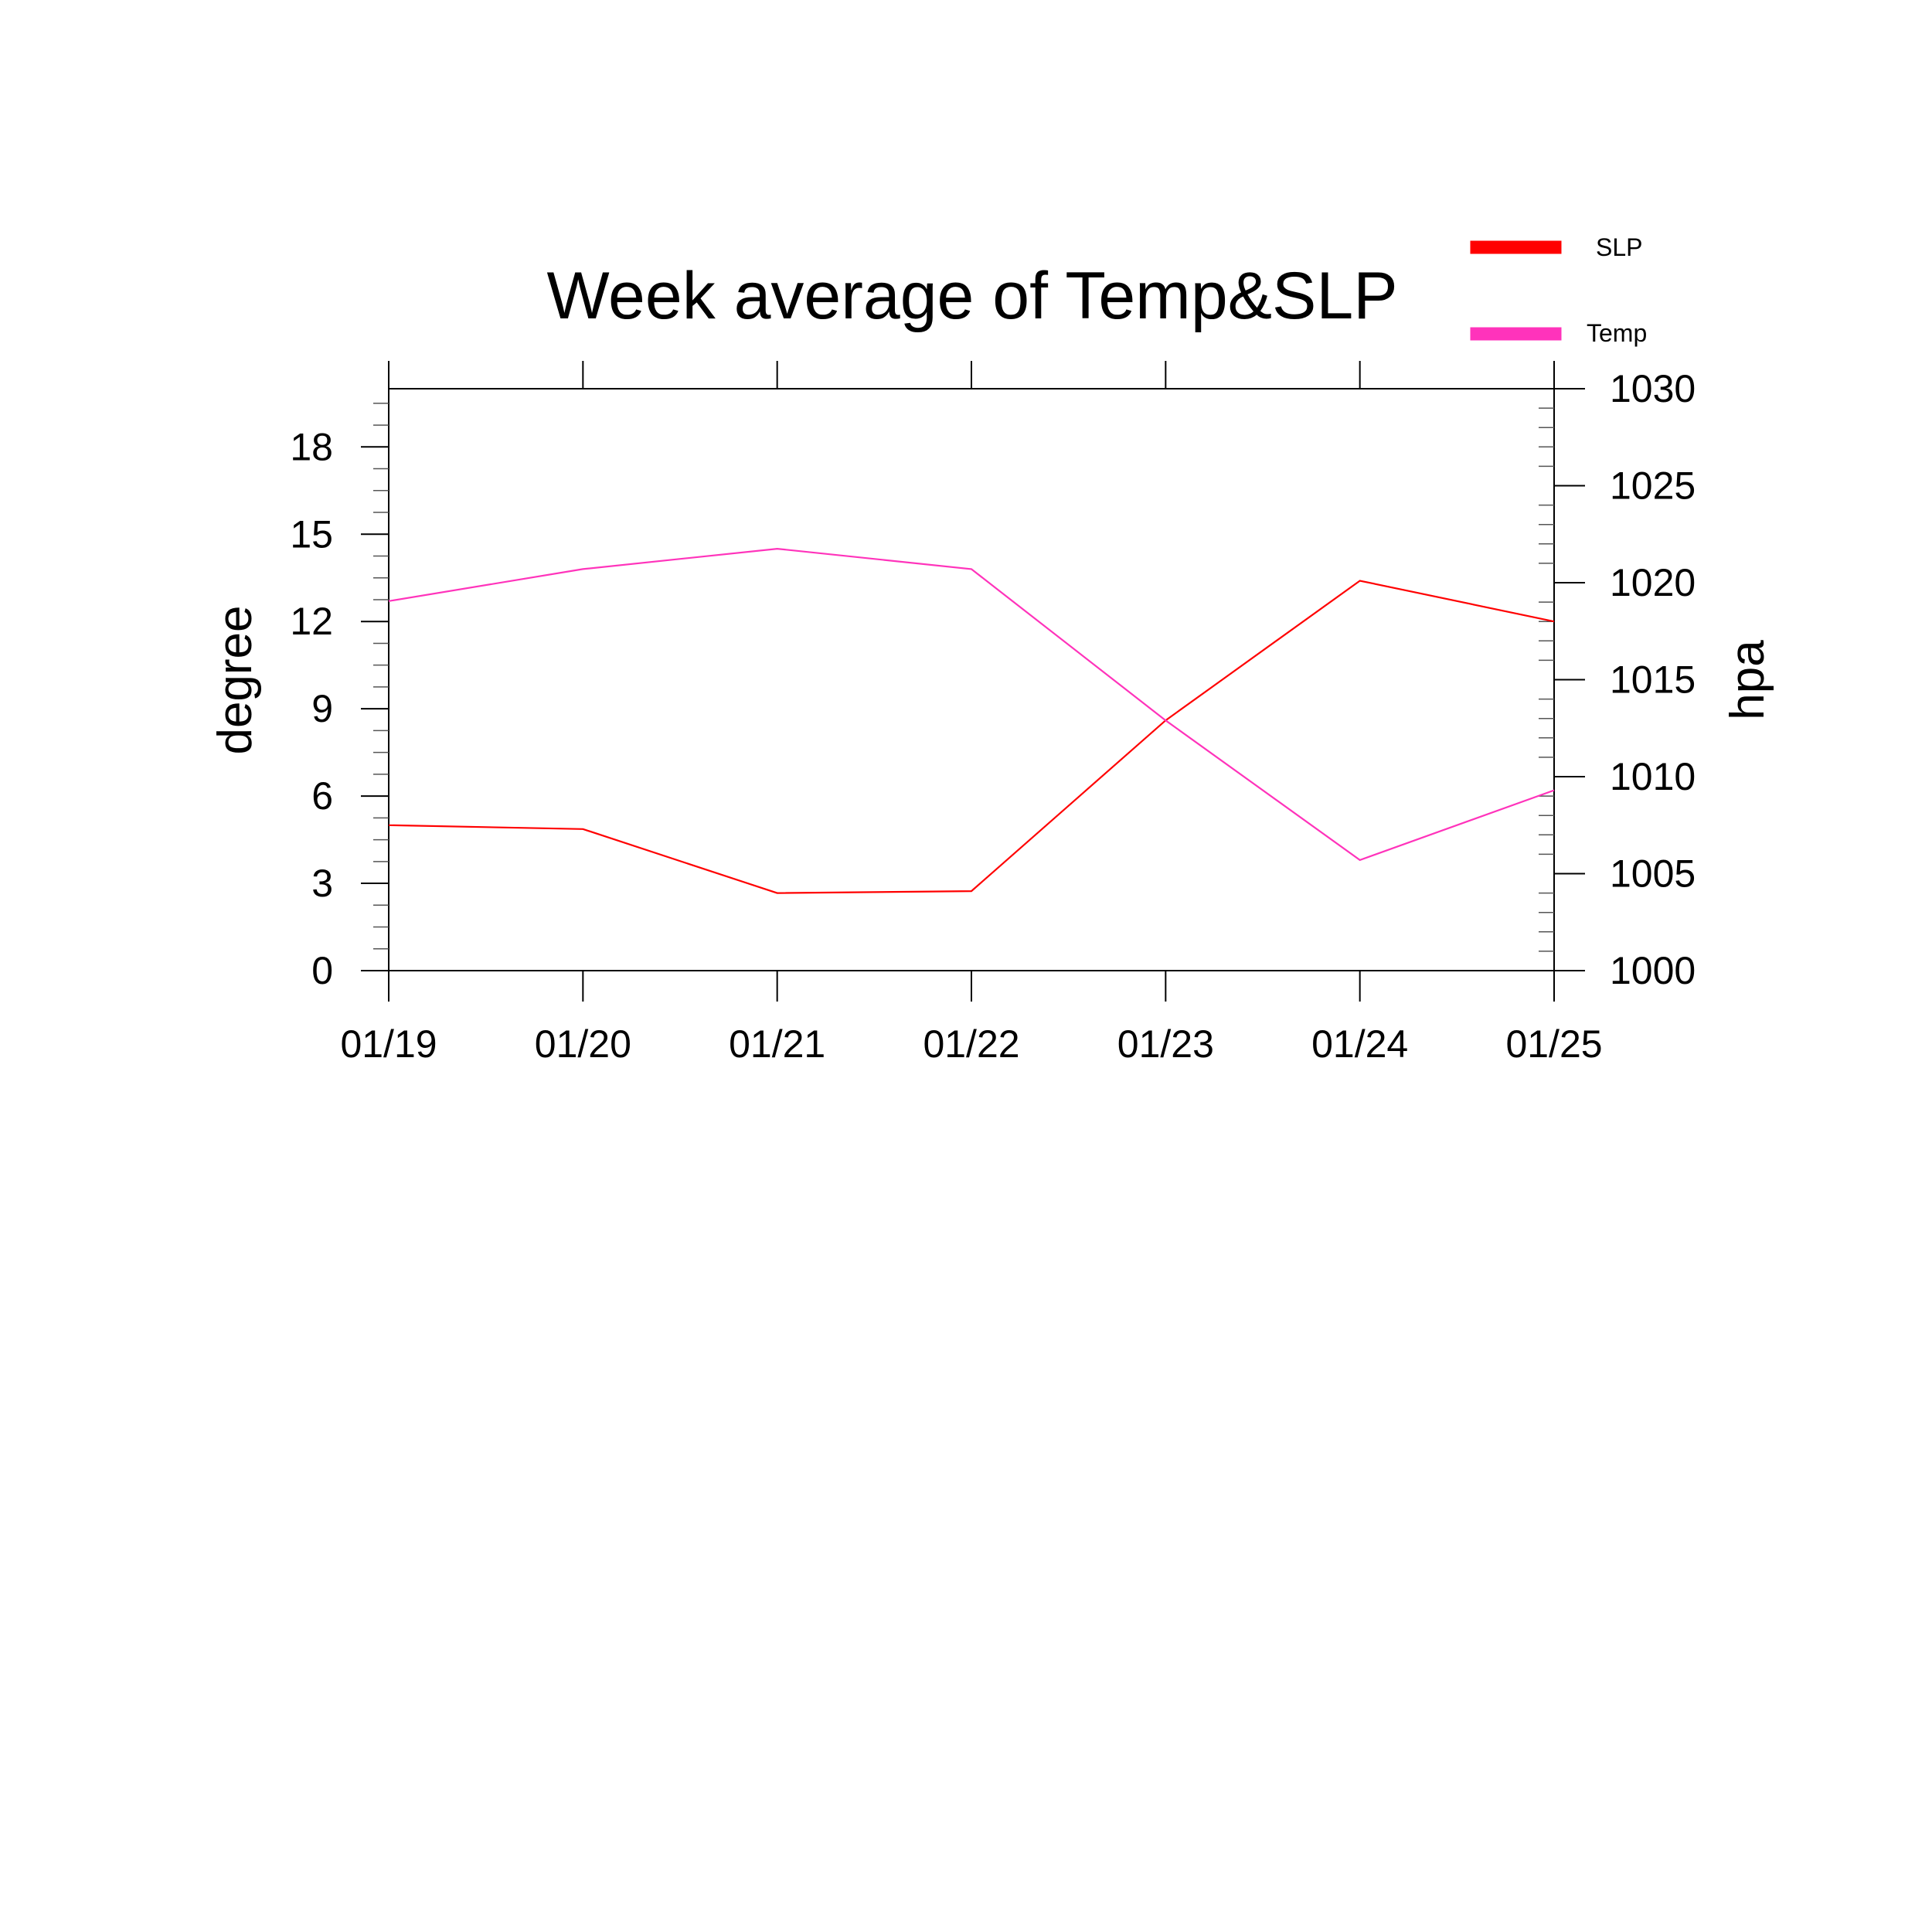 The height and width of the screenshot is (1932, 1932). I want to click on left-axis-title: degree, so click(236, 680).